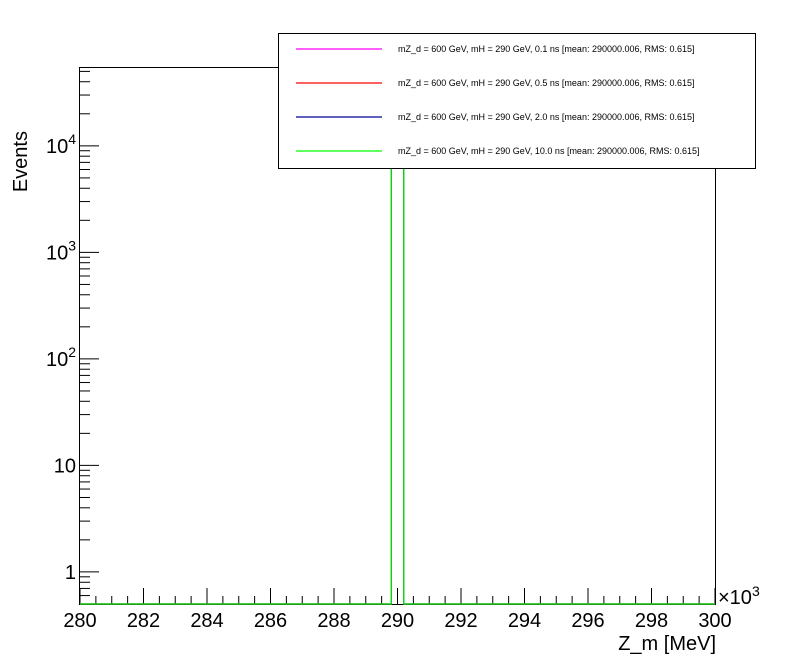 The image size is (796, 672). I want to click on legend-box, so click(517, 101).